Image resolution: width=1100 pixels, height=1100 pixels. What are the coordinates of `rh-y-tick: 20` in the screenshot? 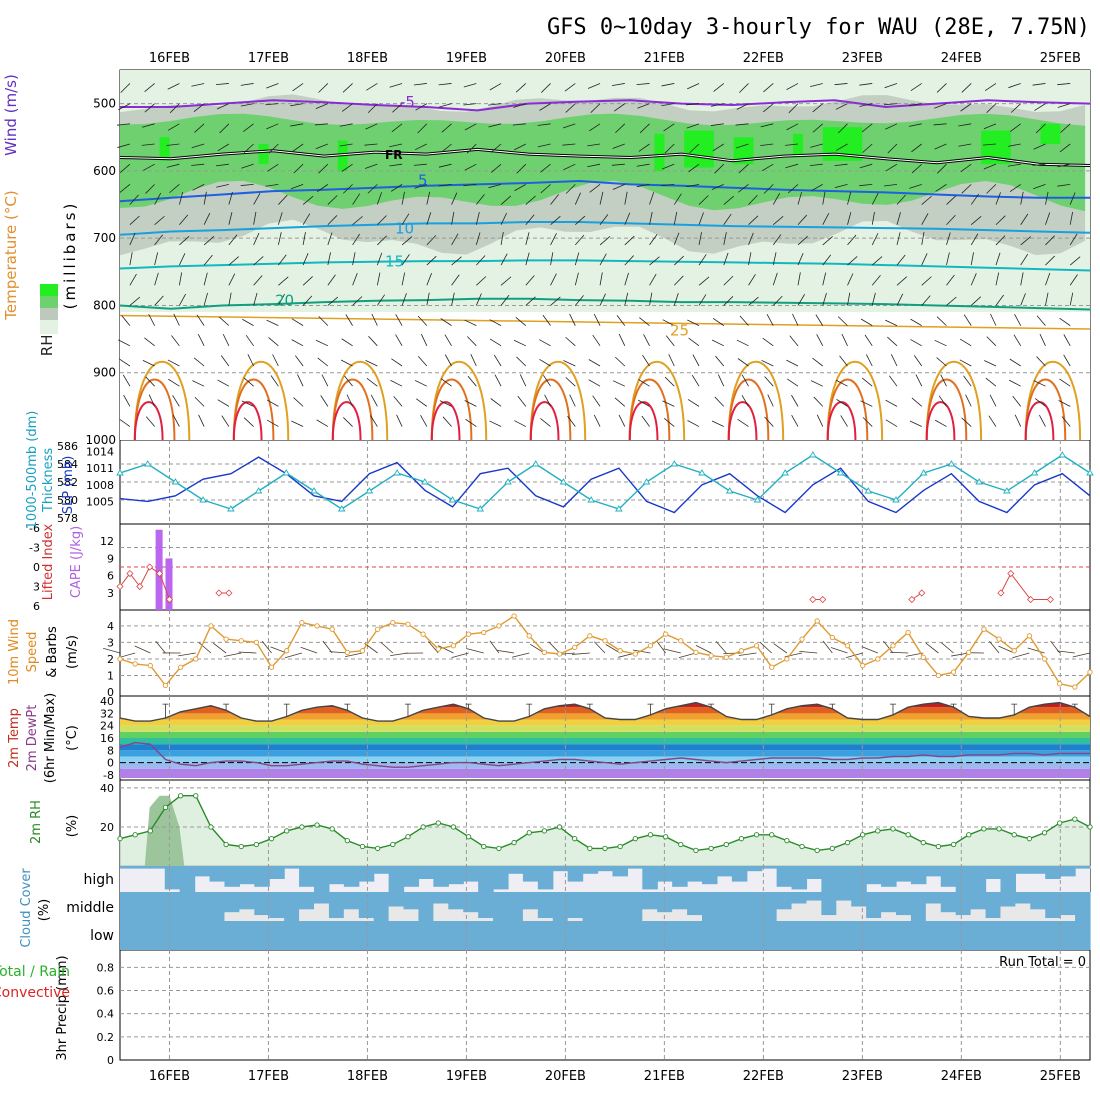 It's located at (107, 827).